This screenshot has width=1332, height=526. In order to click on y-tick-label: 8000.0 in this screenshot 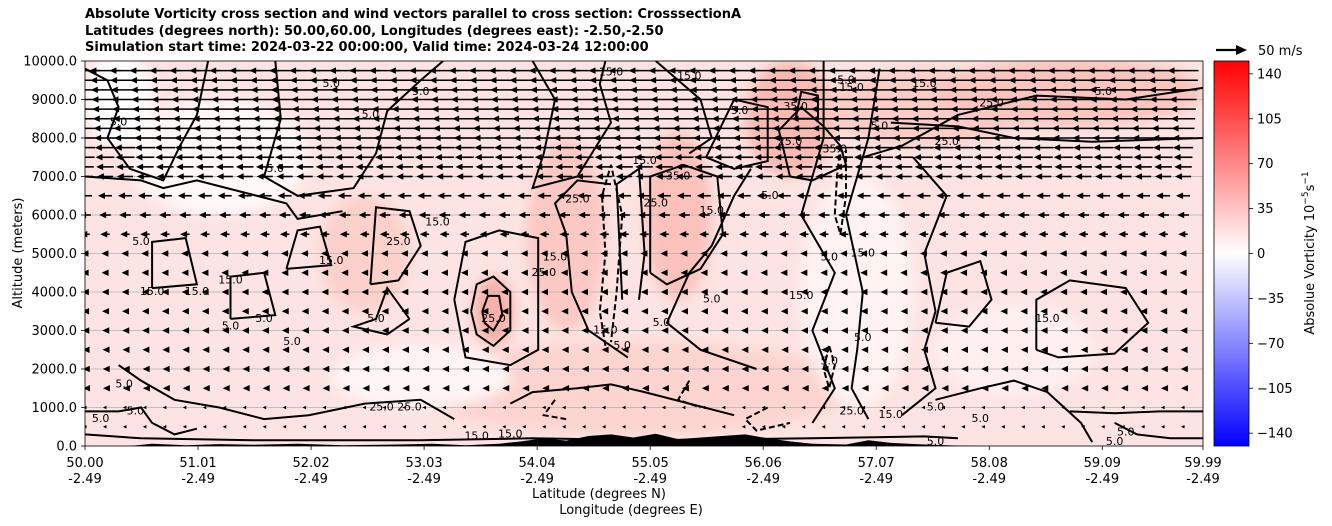, I will do `click(55, 139)`.